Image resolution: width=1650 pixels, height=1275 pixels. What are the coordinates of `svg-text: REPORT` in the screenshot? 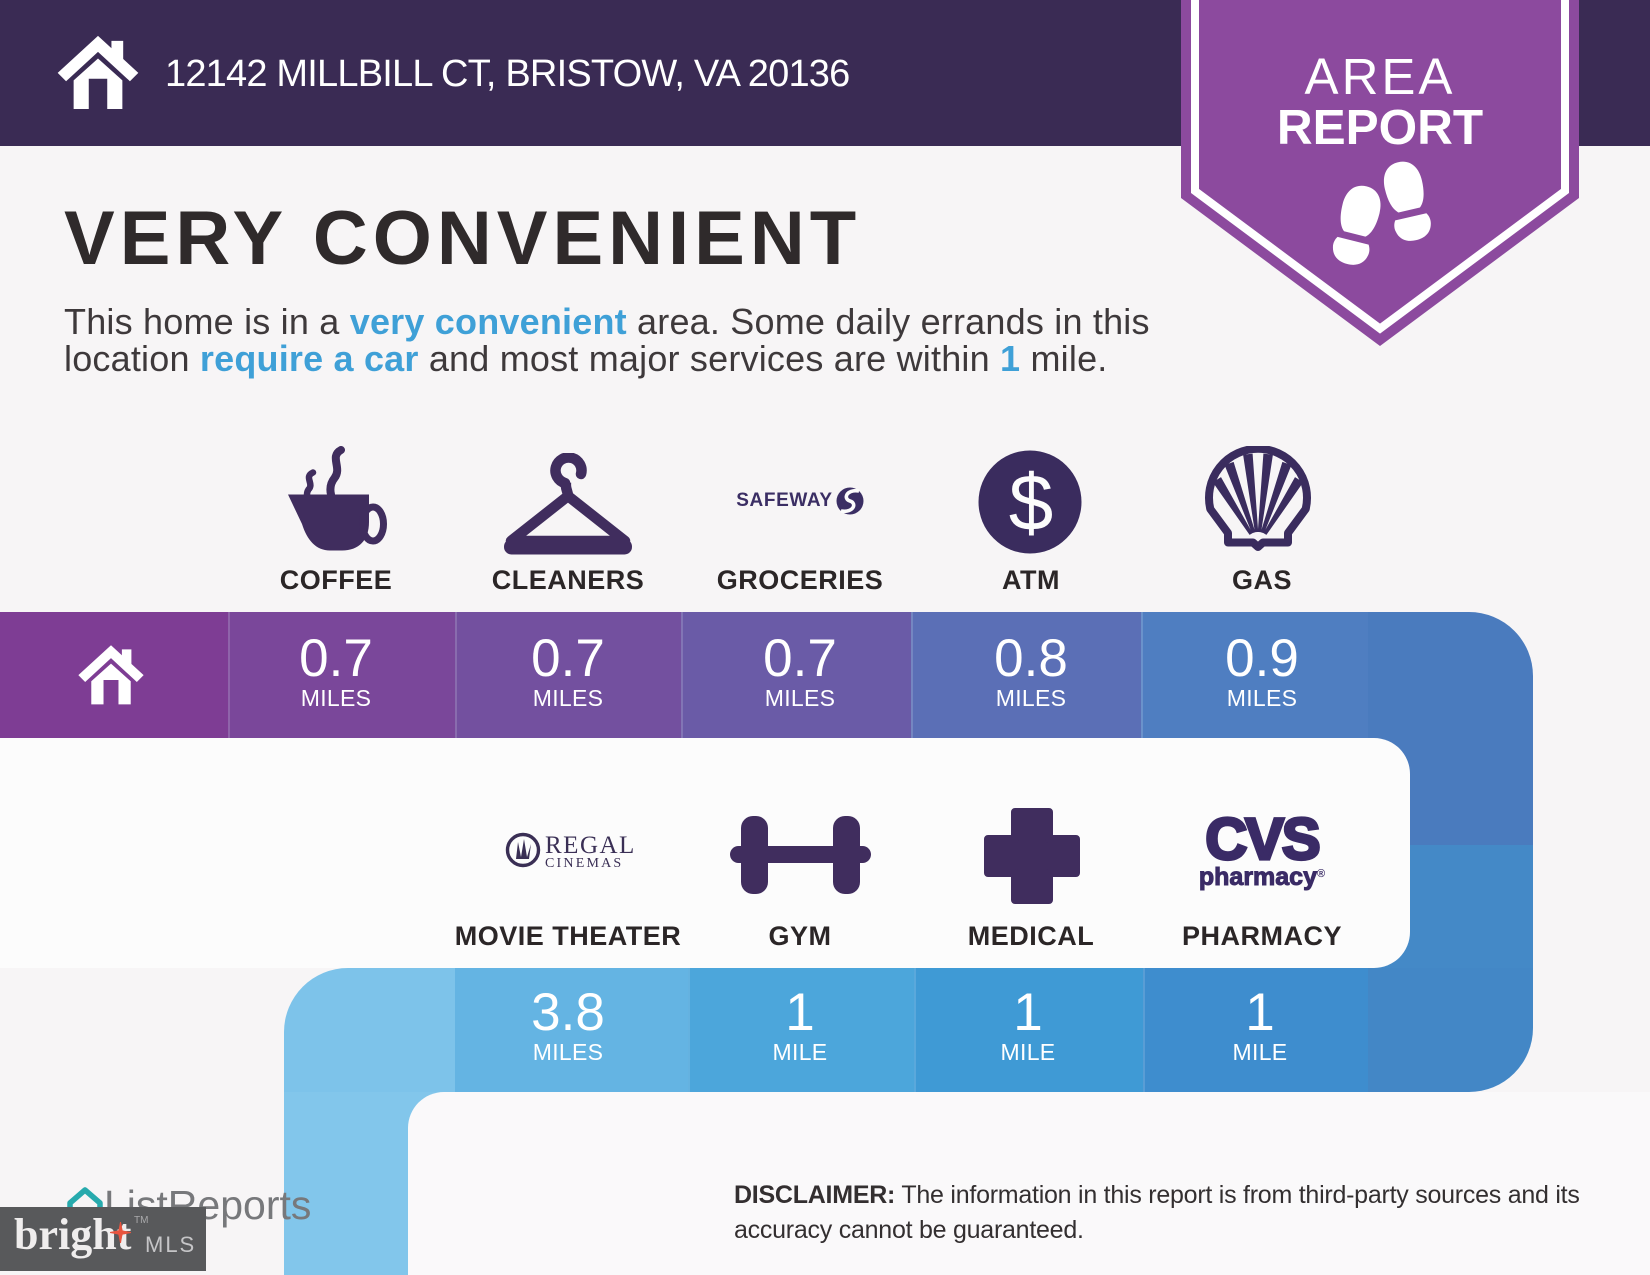 It's located at (1380, 127).